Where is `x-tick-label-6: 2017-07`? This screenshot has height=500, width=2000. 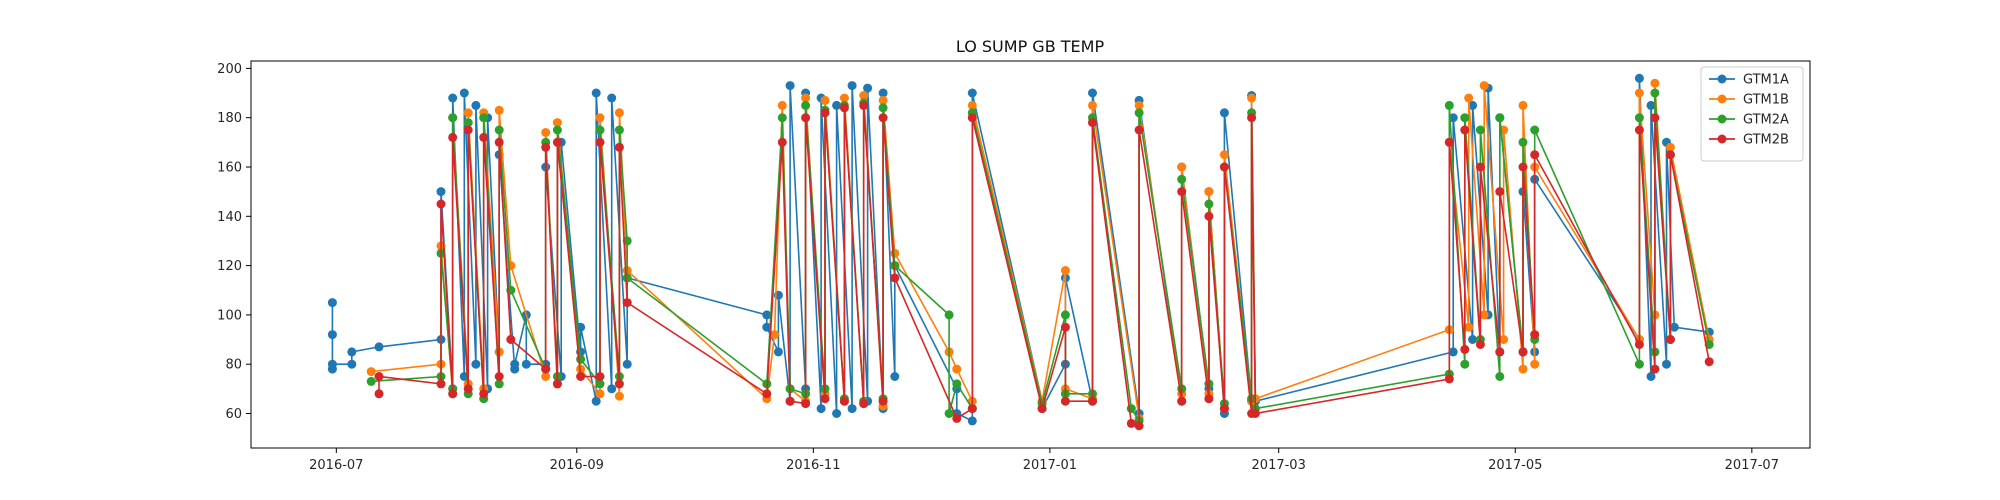 x-tick-label-6: 2017-07 is located at coordinates (1752, 465).